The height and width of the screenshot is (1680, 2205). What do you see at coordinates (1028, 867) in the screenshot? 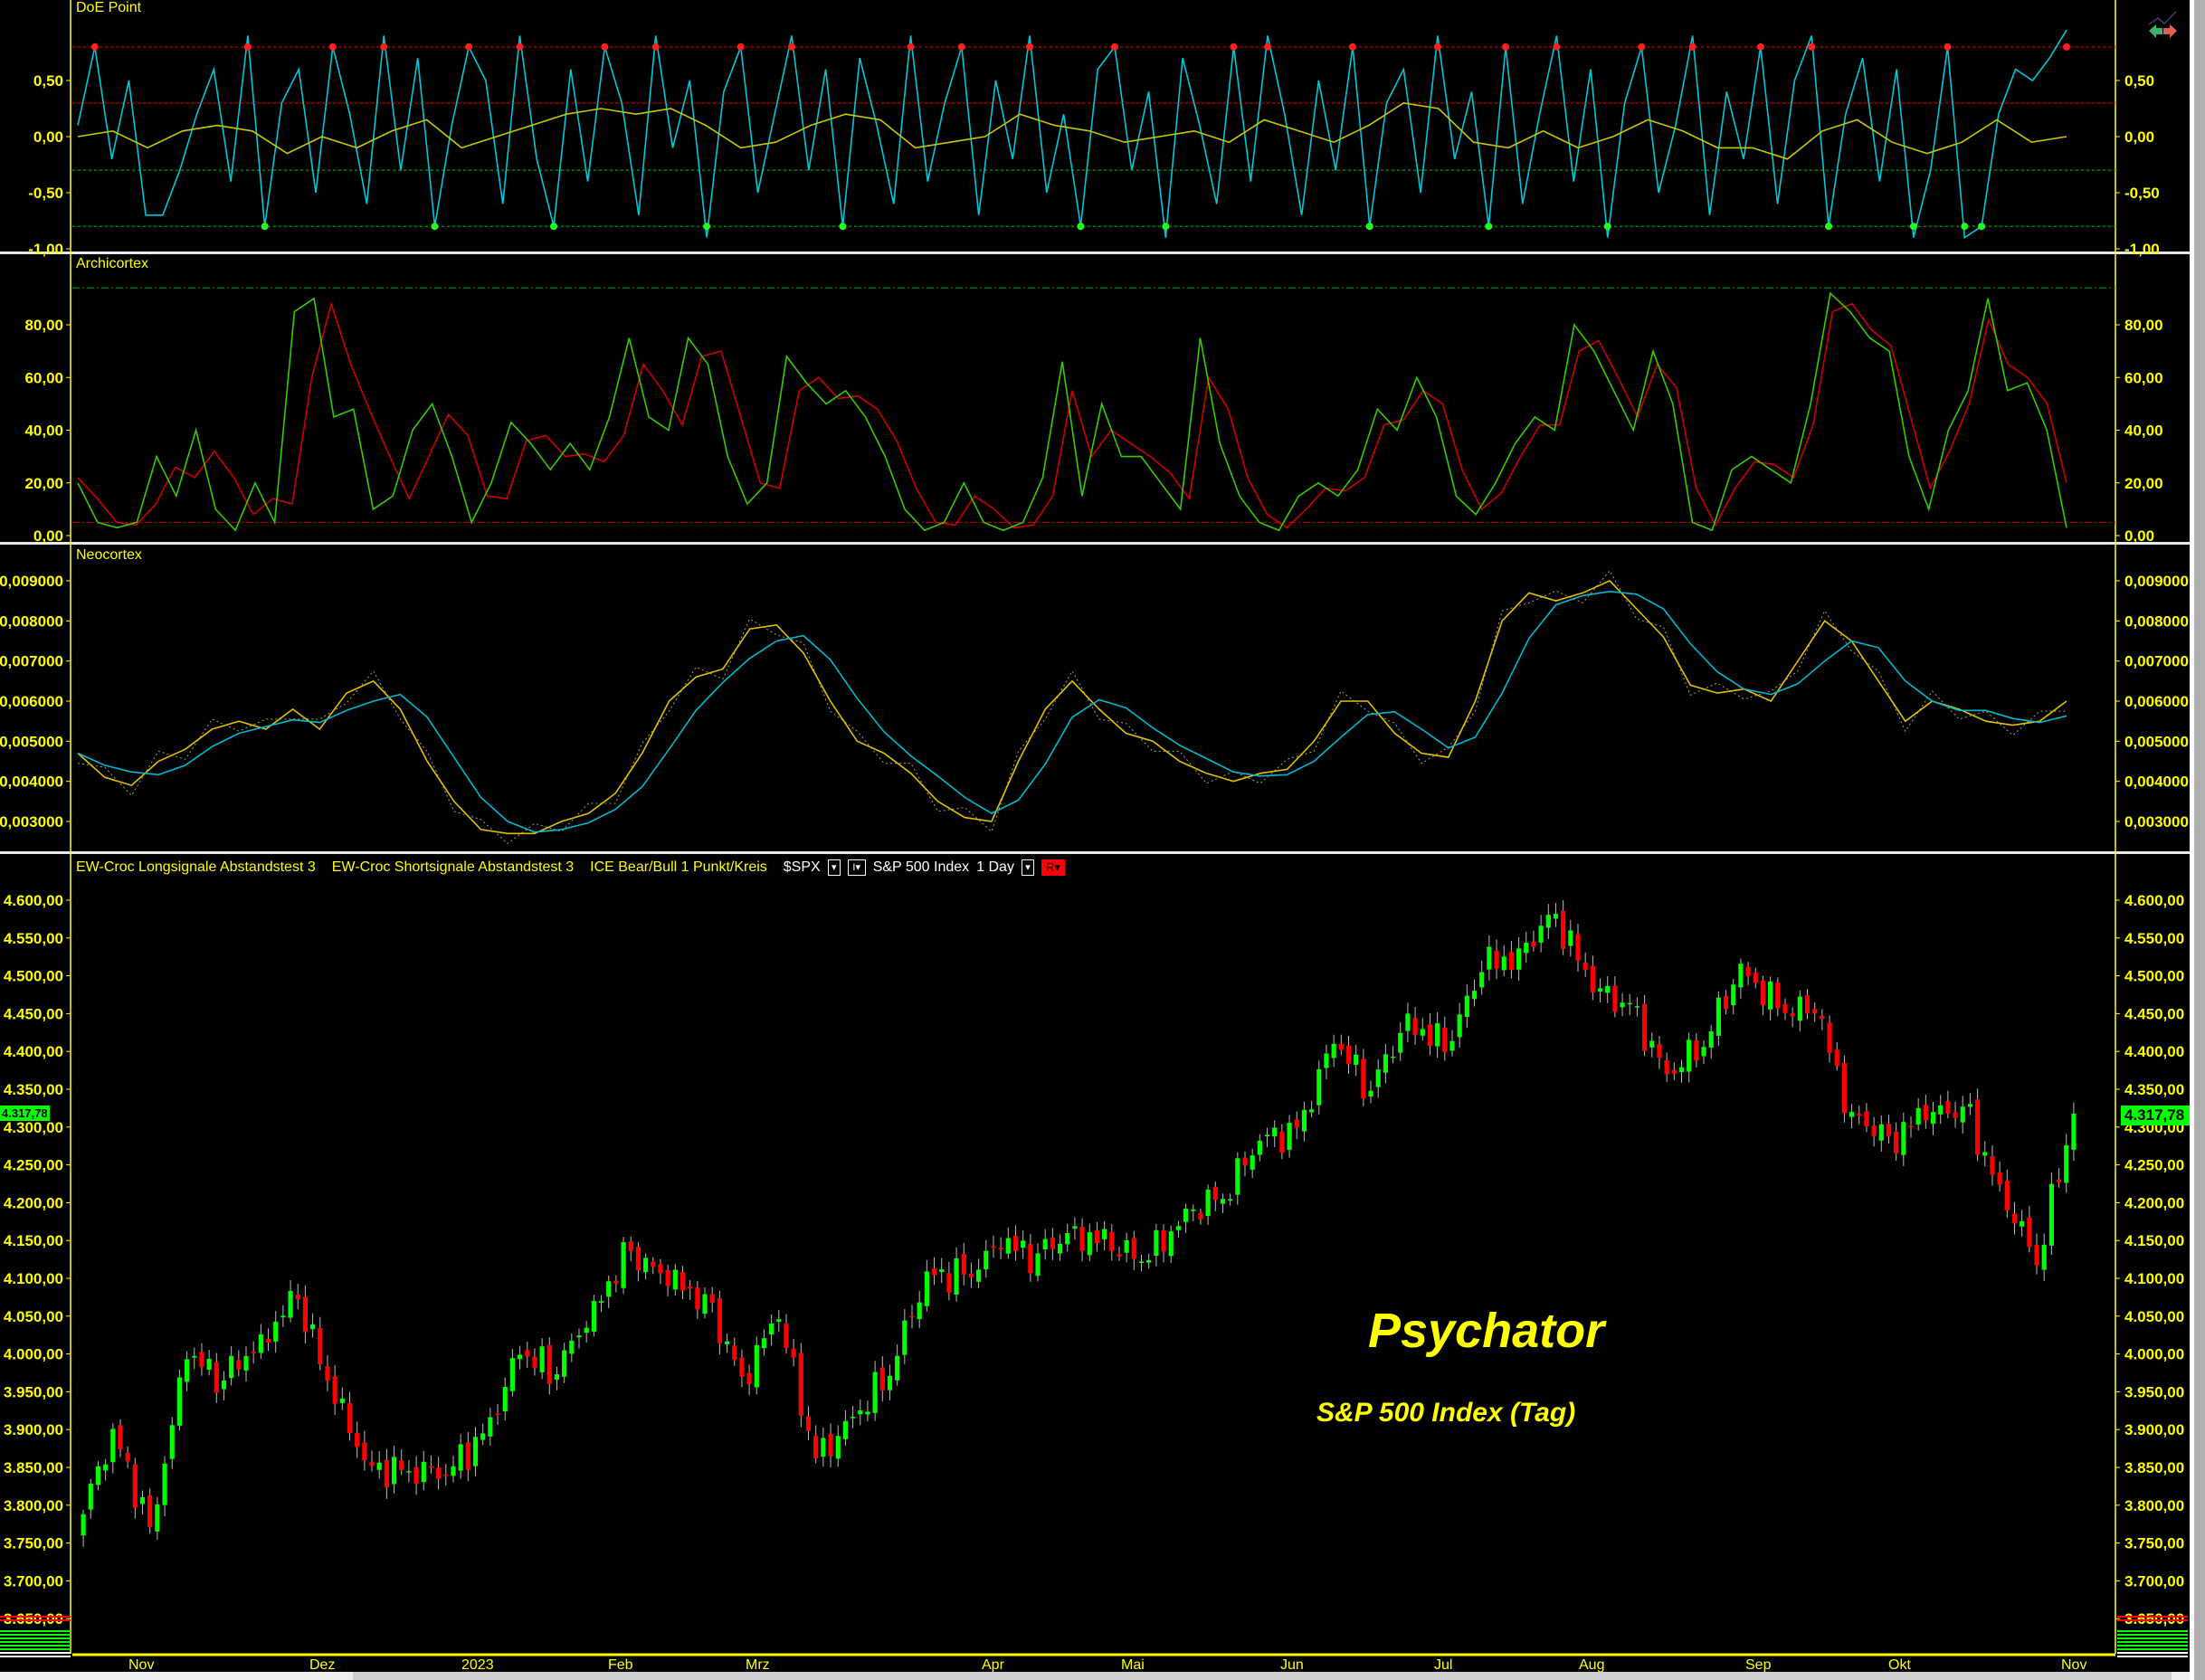
I see `interval-dropdown: ▾` at bounding box center [1028, 867].